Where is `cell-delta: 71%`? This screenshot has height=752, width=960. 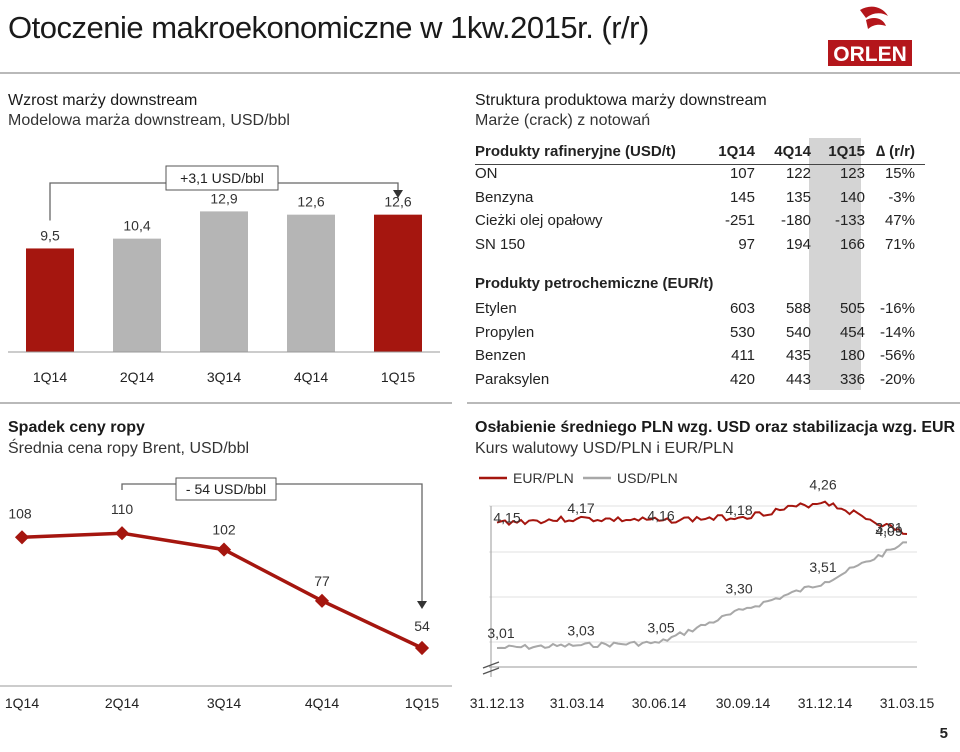 cell-delta: 71% is located at coordinates (899, 244).